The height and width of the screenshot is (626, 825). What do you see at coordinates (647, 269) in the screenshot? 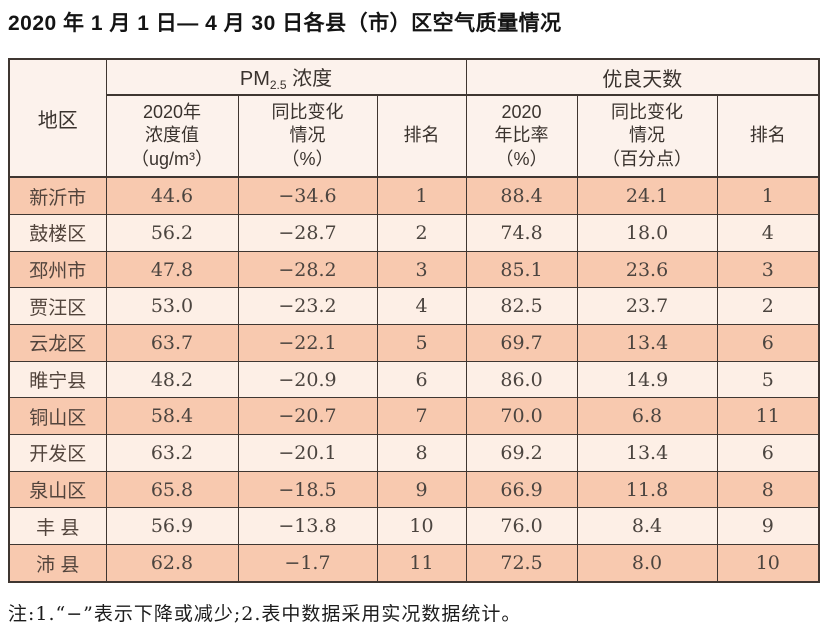
I see `good-days-change-cell: 23.6` at bounding box center [647, 269].